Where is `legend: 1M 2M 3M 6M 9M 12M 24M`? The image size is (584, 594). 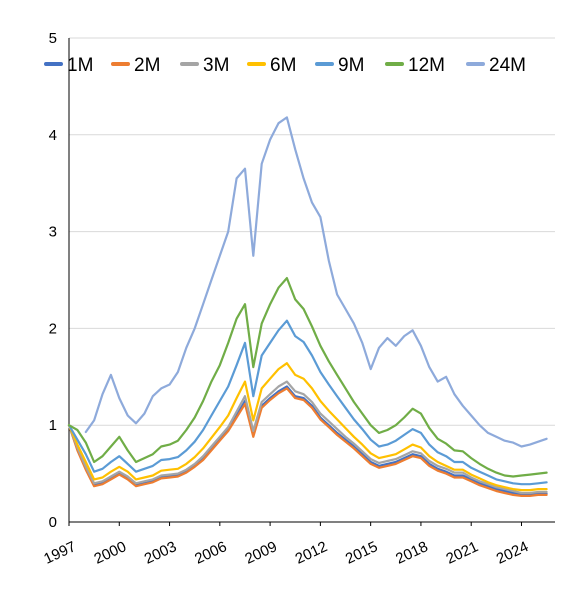
legend: 1M 2M 3M 6M 9M 12M 24M is located at coordinates (285, 65).